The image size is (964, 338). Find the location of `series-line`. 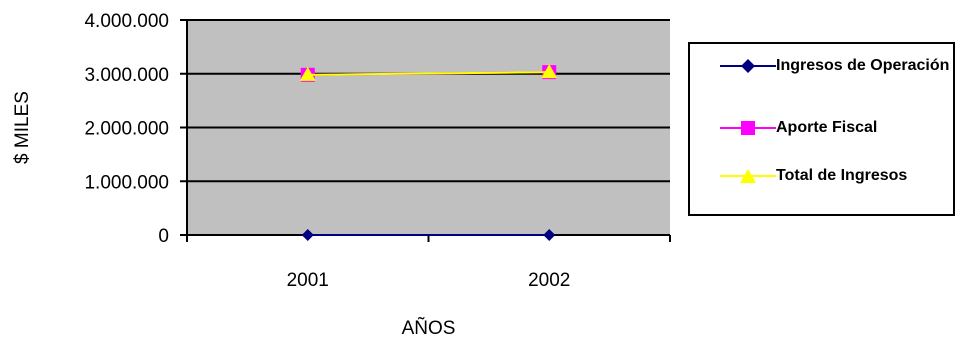

series-line is located at coordinates (428, 73).